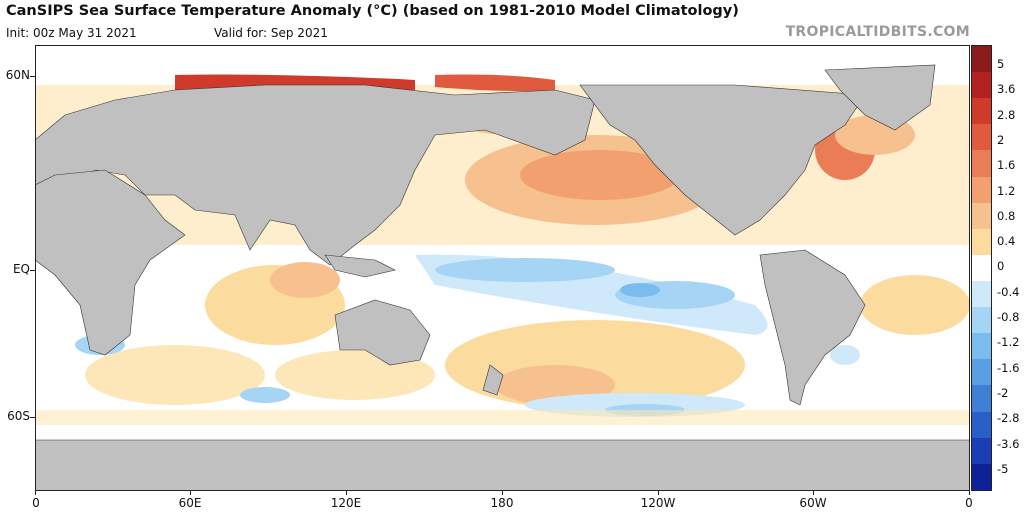 This screenshot has height=512, width=1024. I want to click on lon-label-60w: 60W, so click(813, 503).